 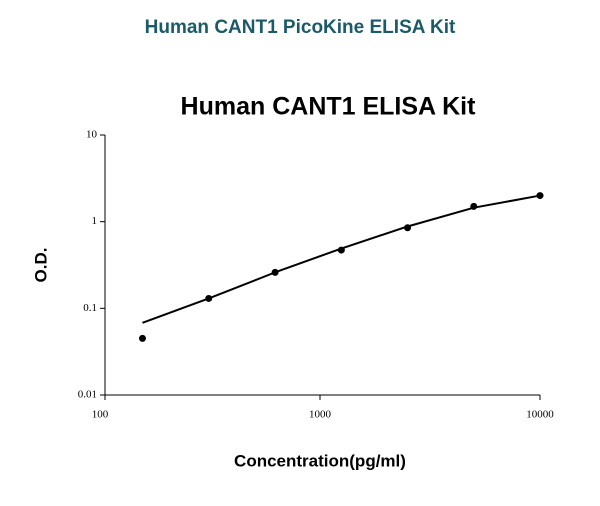 What do you see at coordinates (40, 265) in the screenshot?
I see `y-axis-label: O.D.` at bounding box center [40, 265].